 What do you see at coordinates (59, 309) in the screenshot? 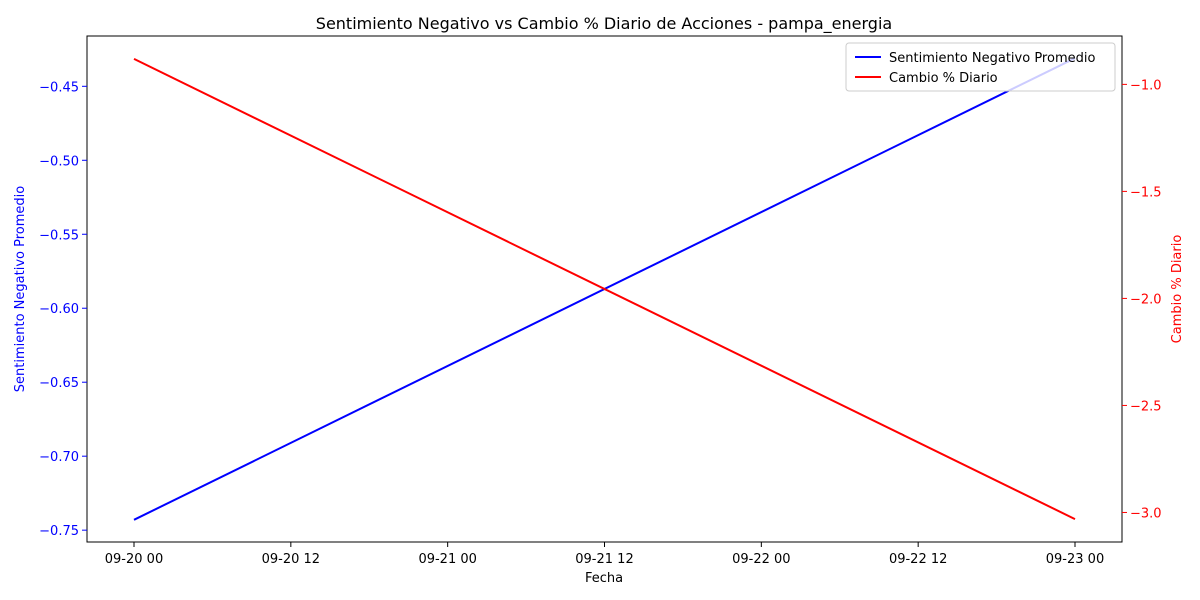
I see `left-tick-label: −0.60` at bounding box center [59, 309].